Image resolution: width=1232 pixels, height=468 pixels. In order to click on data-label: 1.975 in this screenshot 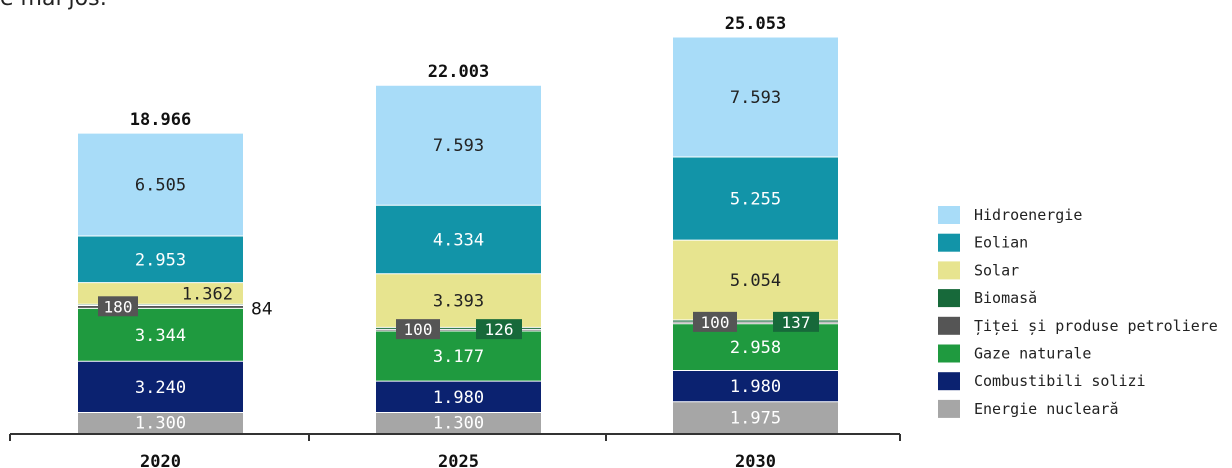, I will do `click(755, 418)`.